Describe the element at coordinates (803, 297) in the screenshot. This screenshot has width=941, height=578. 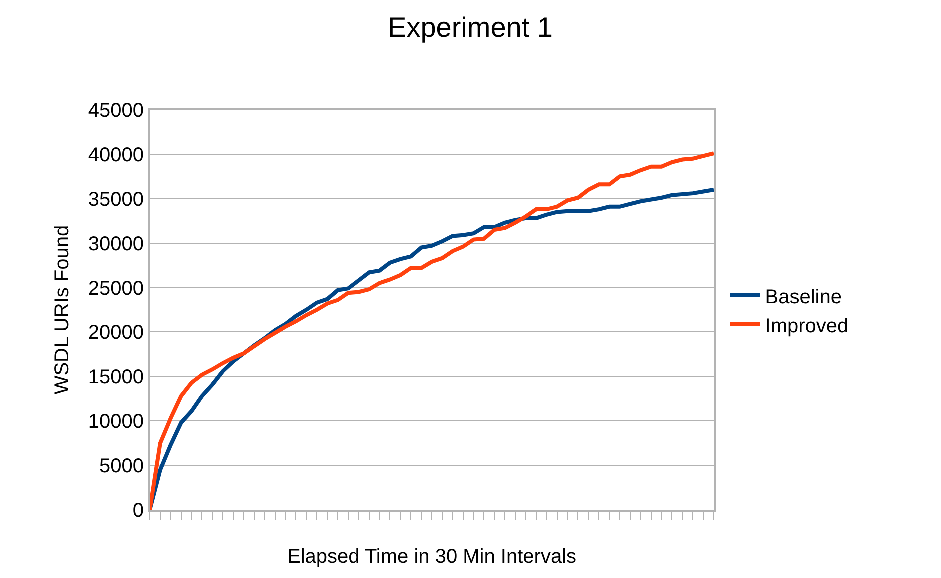
I see `legend-label: Baseline` at that location.